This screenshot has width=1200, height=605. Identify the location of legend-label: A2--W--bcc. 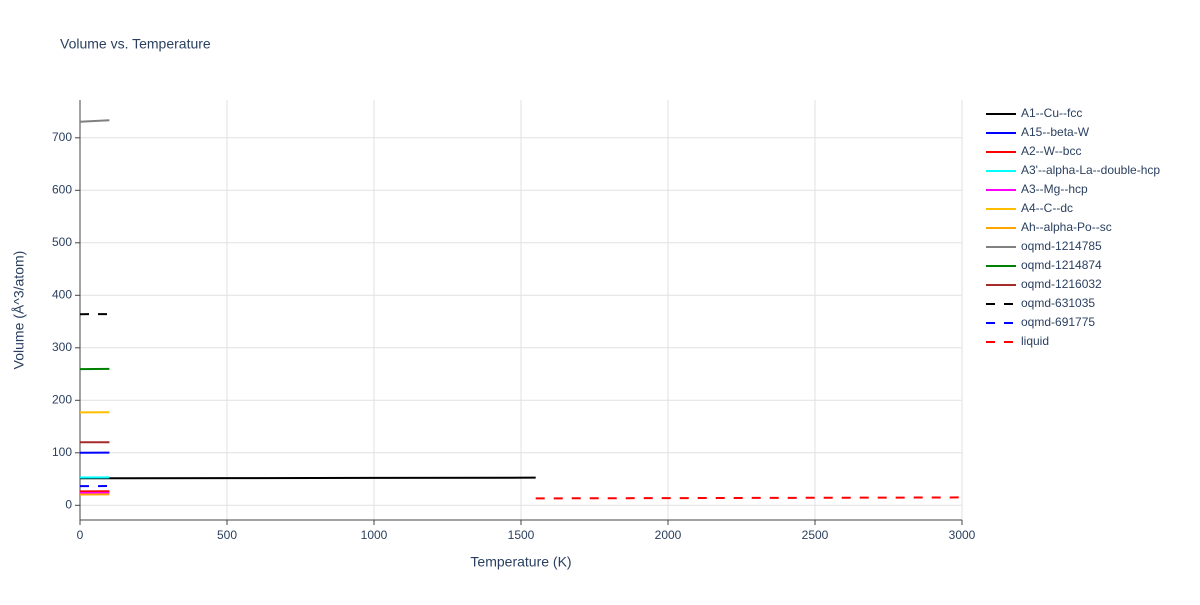
(1051, 151).